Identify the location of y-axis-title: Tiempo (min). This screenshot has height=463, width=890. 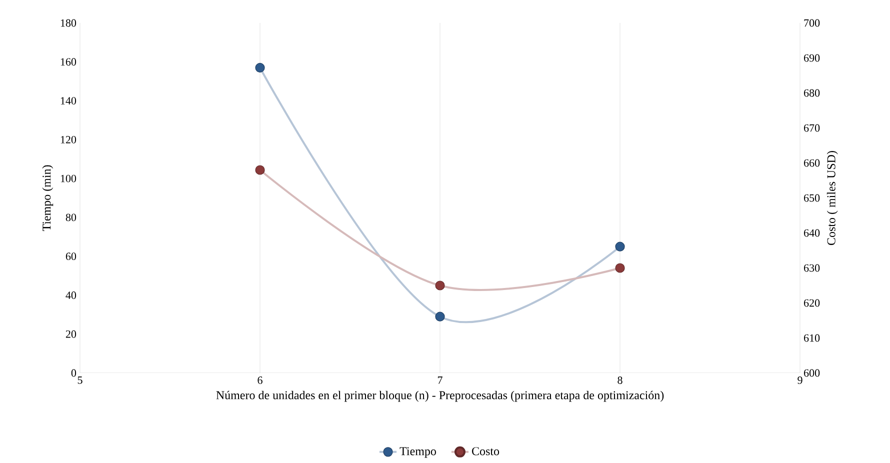
(48, 198).